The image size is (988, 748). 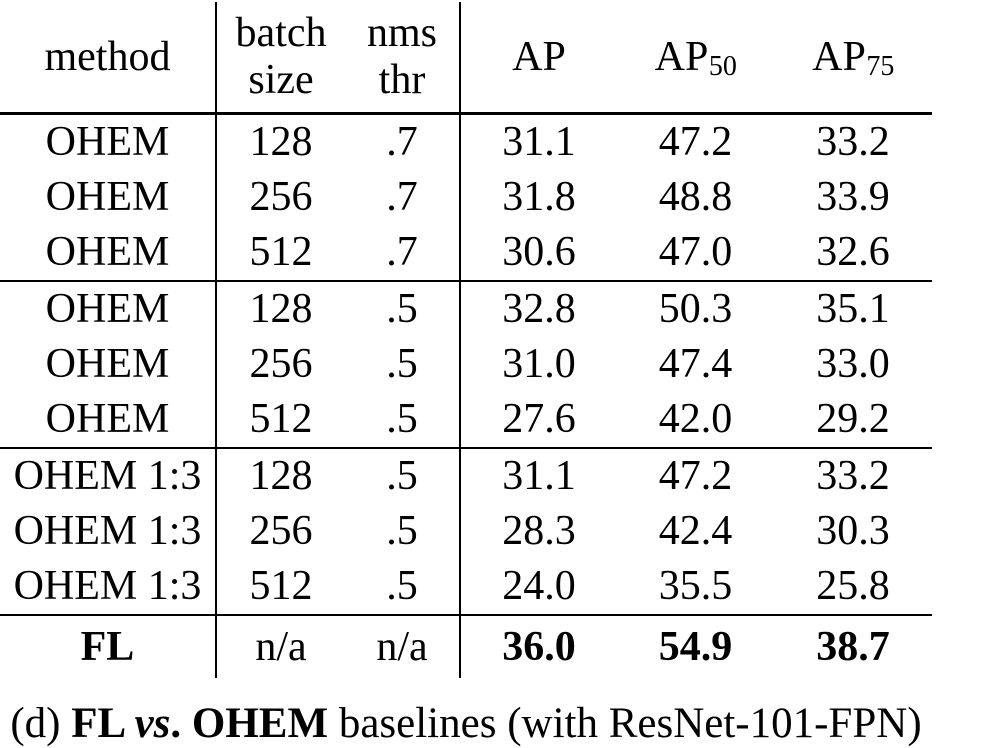 What do you see at coordinates (538, 308) in the screenshot?
I see `cell-ap: 32.8` at bounding box center [538, 308].